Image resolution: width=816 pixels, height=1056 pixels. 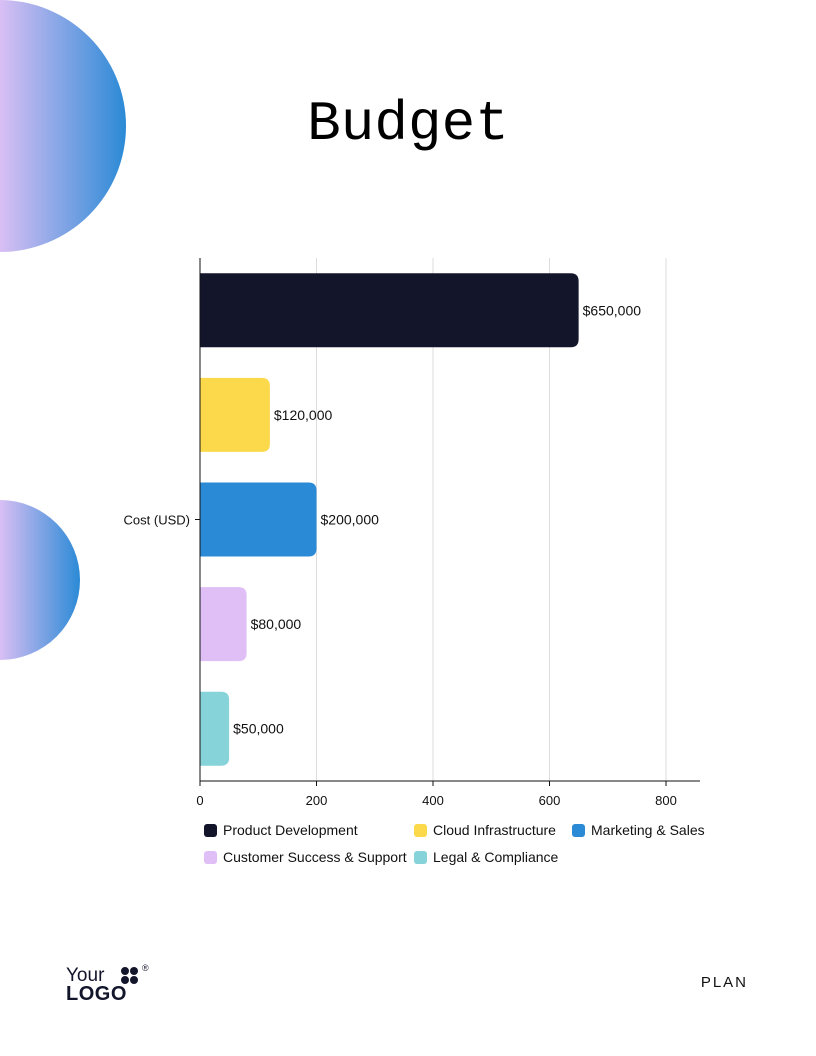 I want to click on legend-item: Cloud Infrastructure, so click(x=485, y=830).